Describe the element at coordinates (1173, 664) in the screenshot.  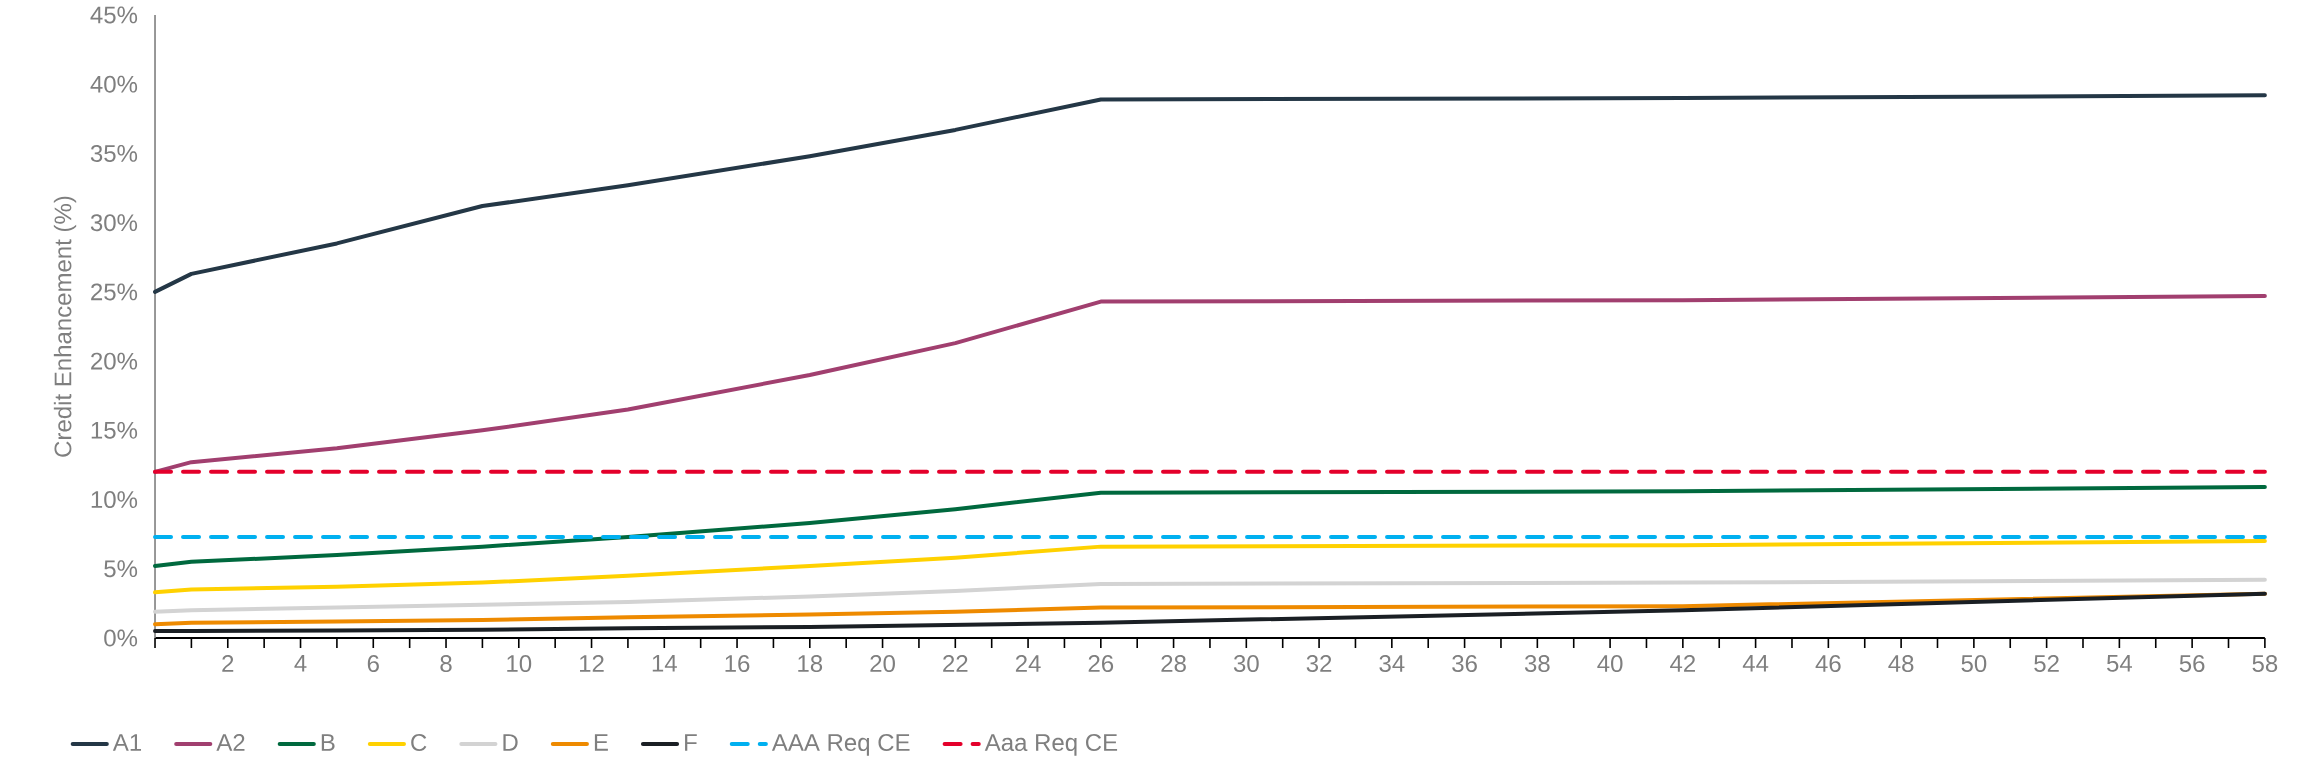
I see `x-tick-label: 28` at that location.